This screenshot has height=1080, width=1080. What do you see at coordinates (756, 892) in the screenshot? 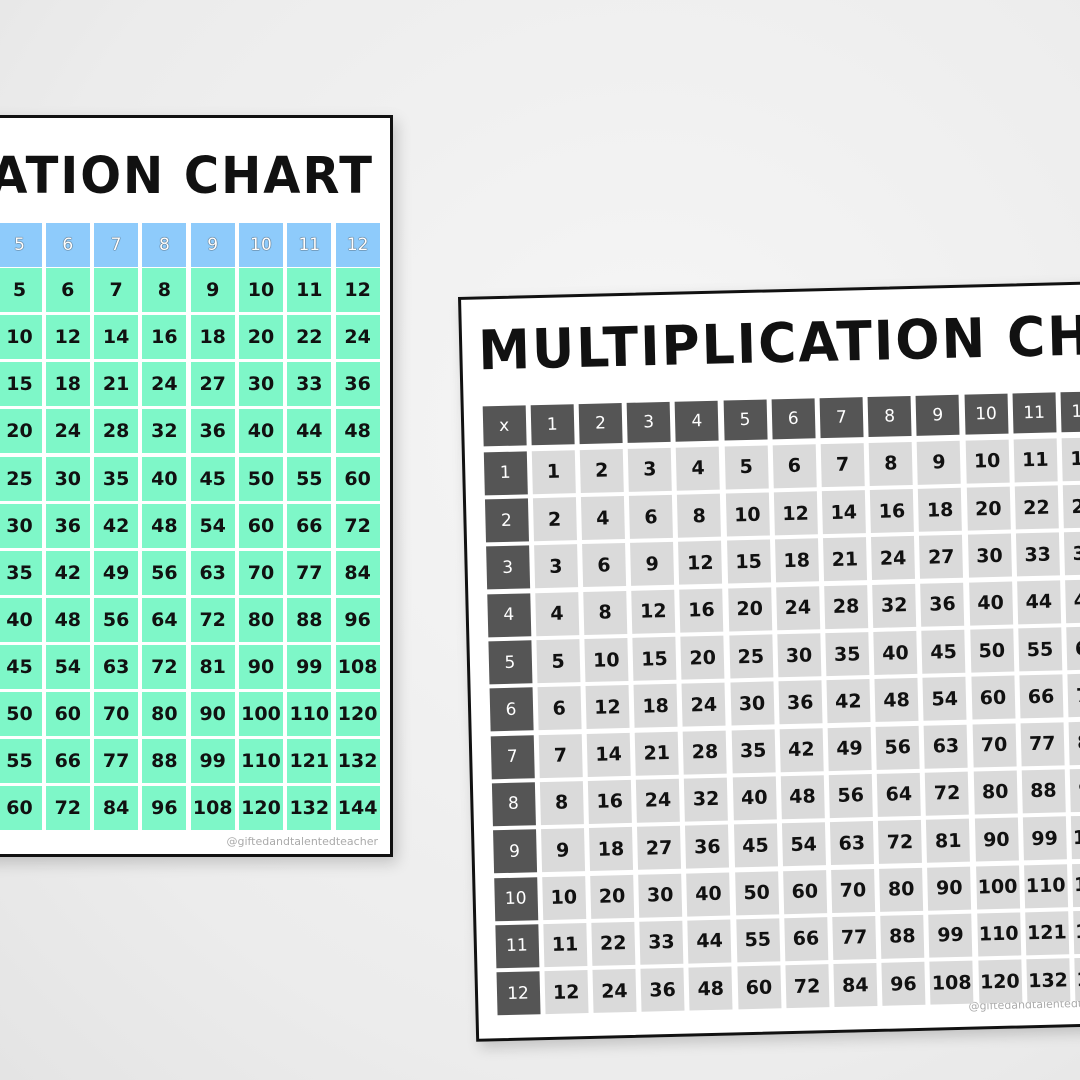
I see `product-cell: 50` at bounding box center [756, 892].